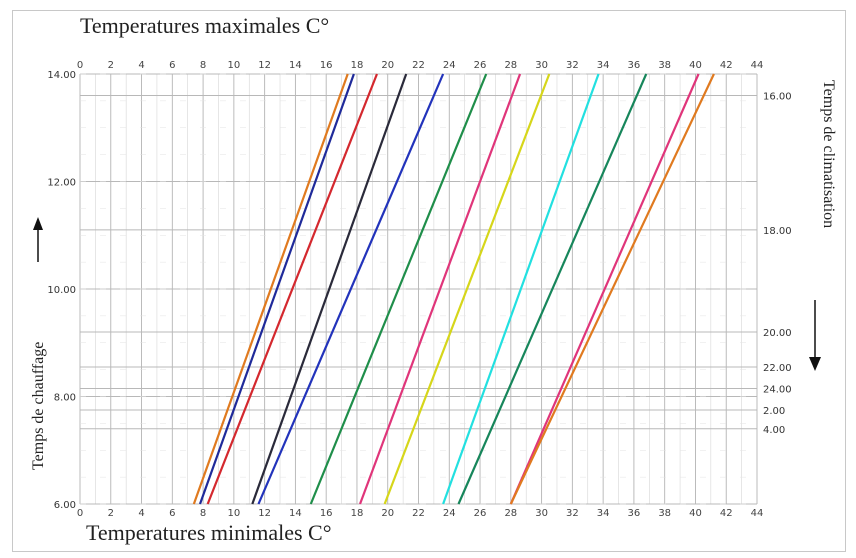 The height and width of the screenshot is (558, 856). Describe the element at coordinates (603, 65) in the screenshot. I see `x-tick-top: 34` at that location.